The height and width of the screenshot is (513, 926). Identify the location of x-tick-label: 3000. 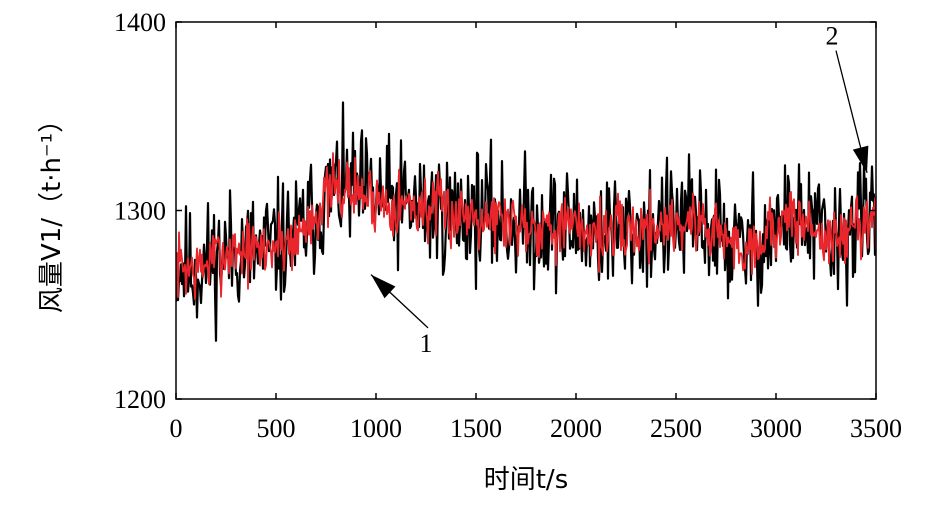
(776, 428).